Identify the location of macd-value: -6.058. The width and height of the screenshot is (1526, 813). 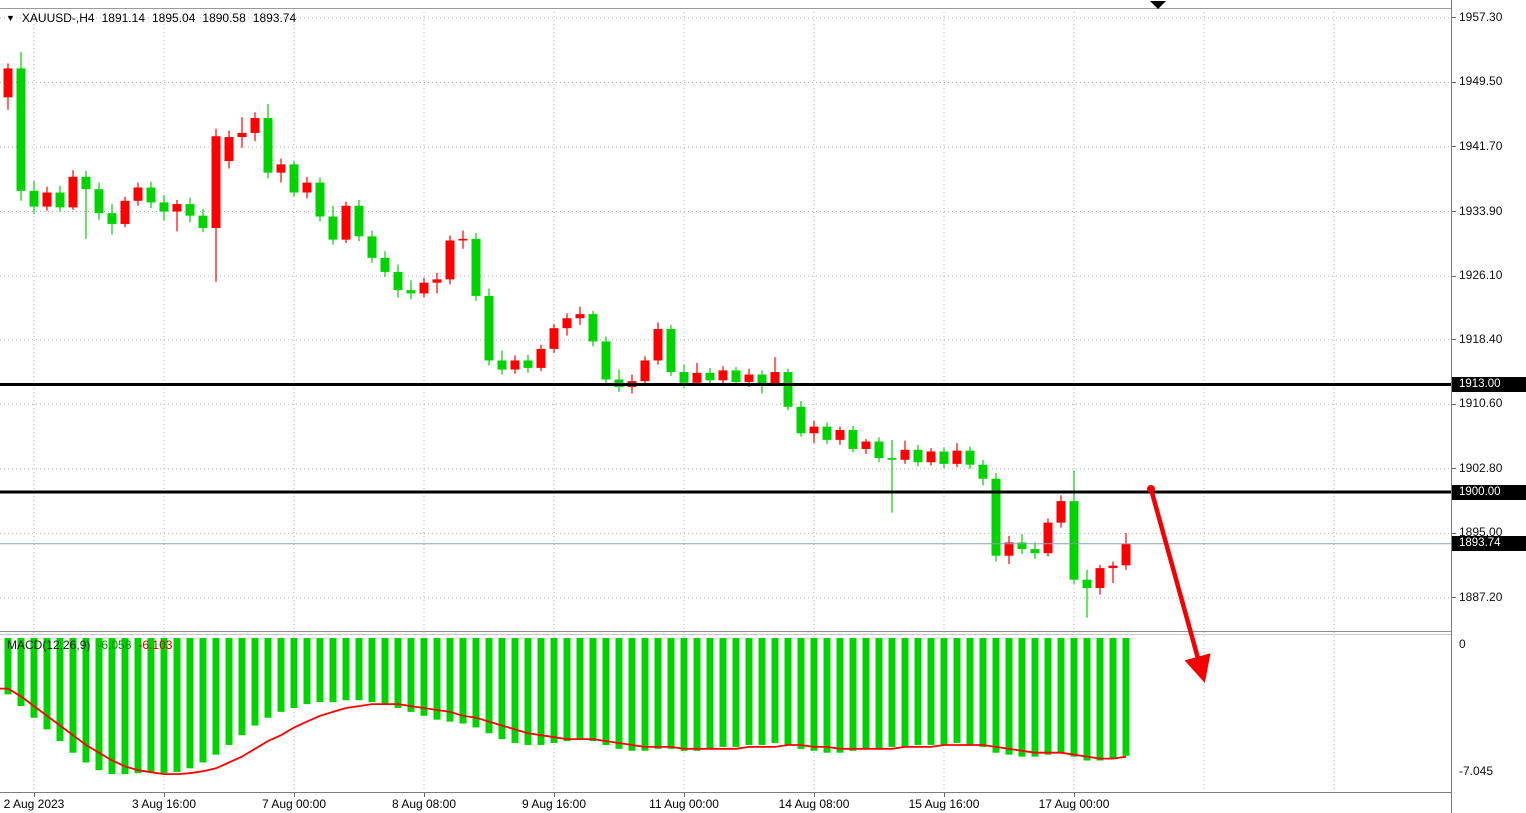
(114, 645).